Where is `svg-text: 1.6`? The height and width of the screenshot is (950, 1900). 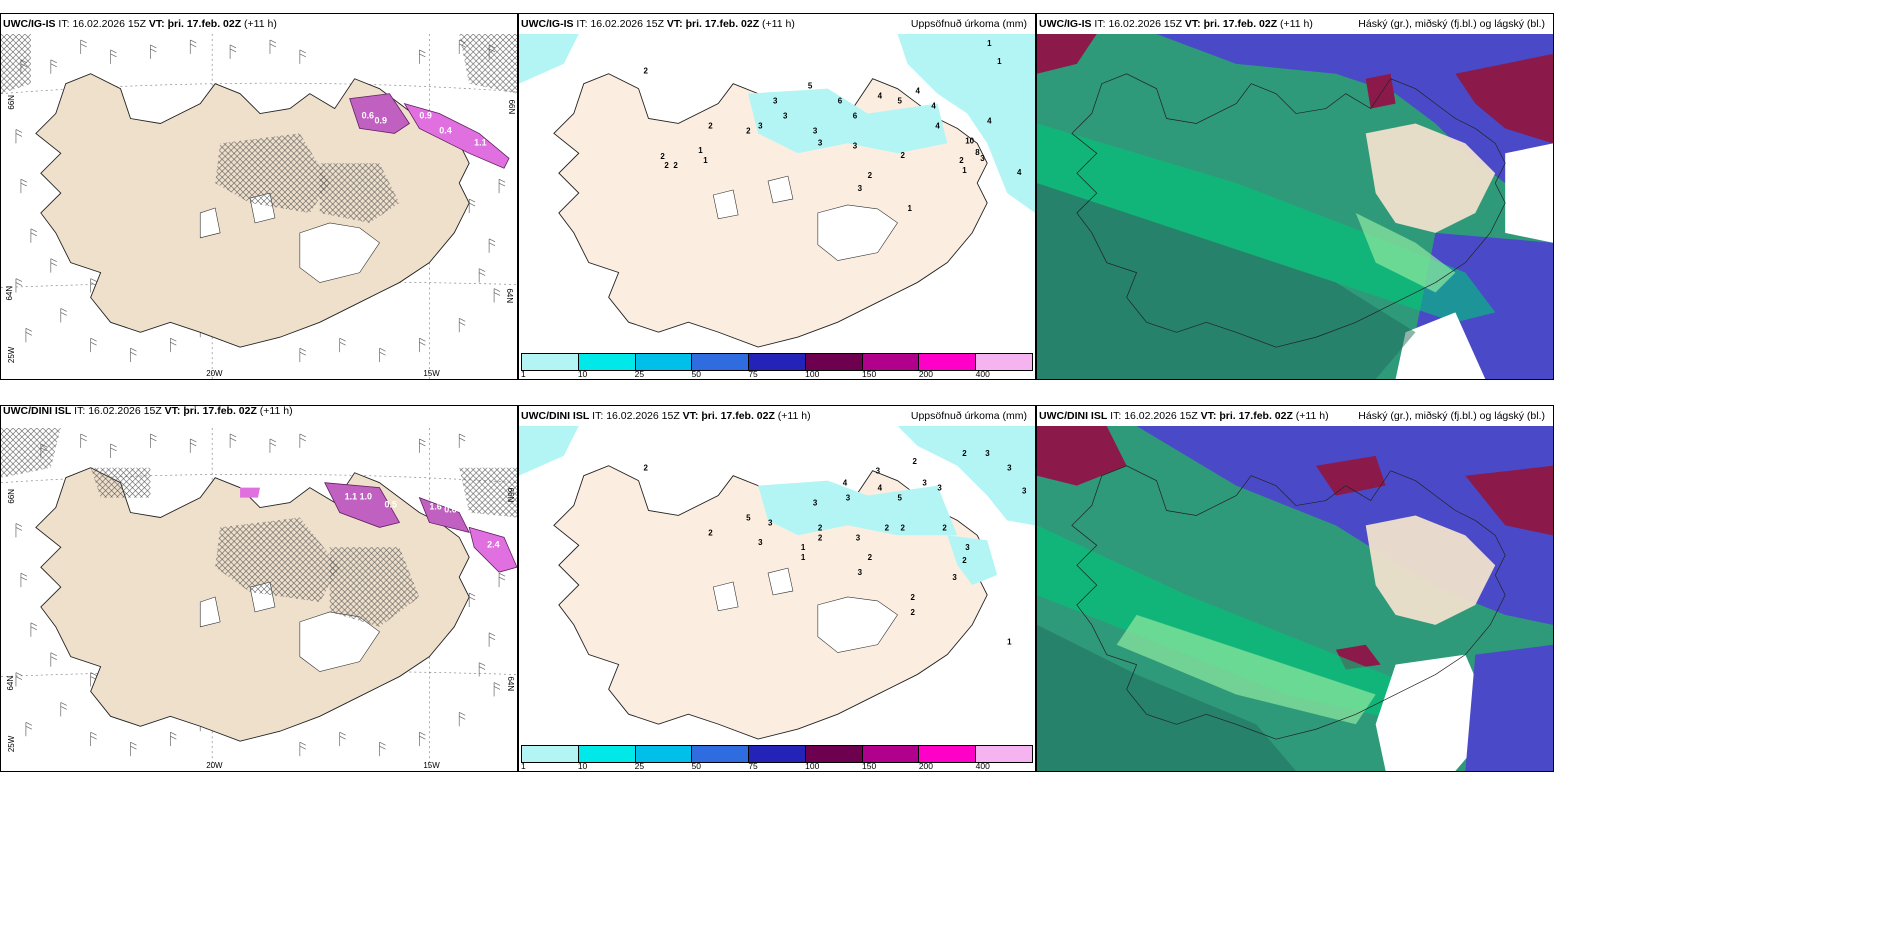 svg-text: 1.6 is located at coordinates (435, 507).